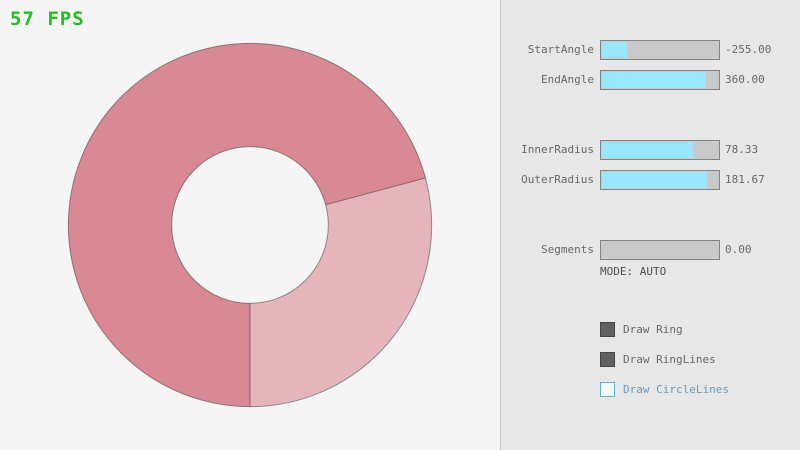 Image resolution: width=800 pixels, height=450 pixels. I want to click on outerradius-value: 181.67, so click(745, 179).